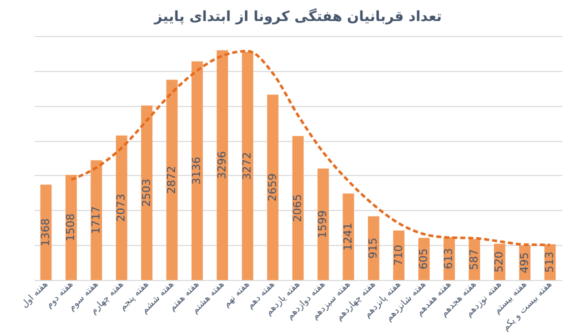  Describe the element at coordinates (45, 232) in the screenshot. I see `data-label: 1368` at that location.